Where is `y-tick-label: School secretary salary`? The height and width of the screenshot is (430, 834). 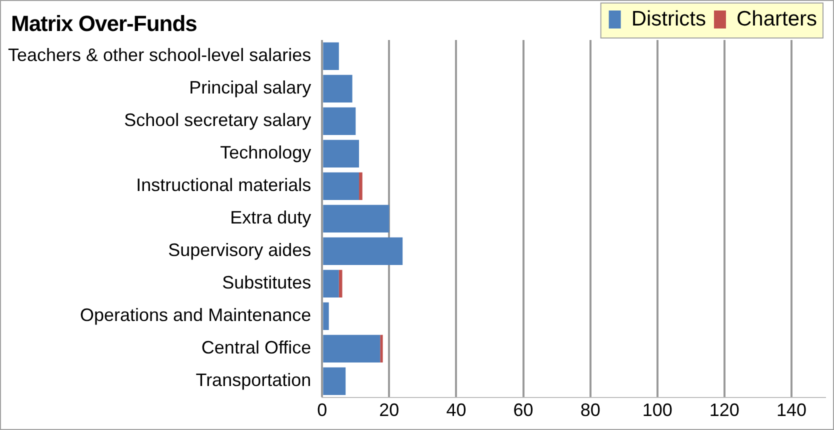 y-tick-label: School secretary salary is located at coordinates (218, 120).